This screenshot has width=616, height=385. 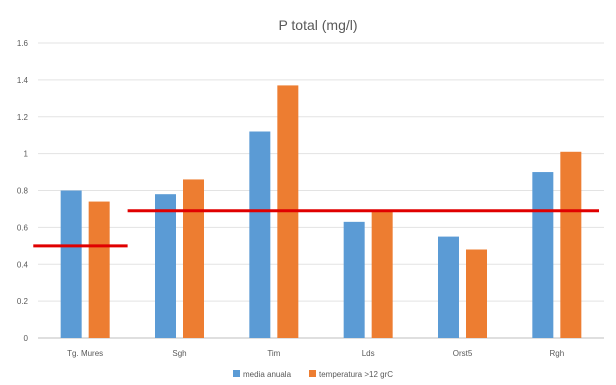 What do you see at coordinates (85, 353) in the screenshot?
I see `x-tick-label: Tg. Mures` at bounding box center [85, 353].